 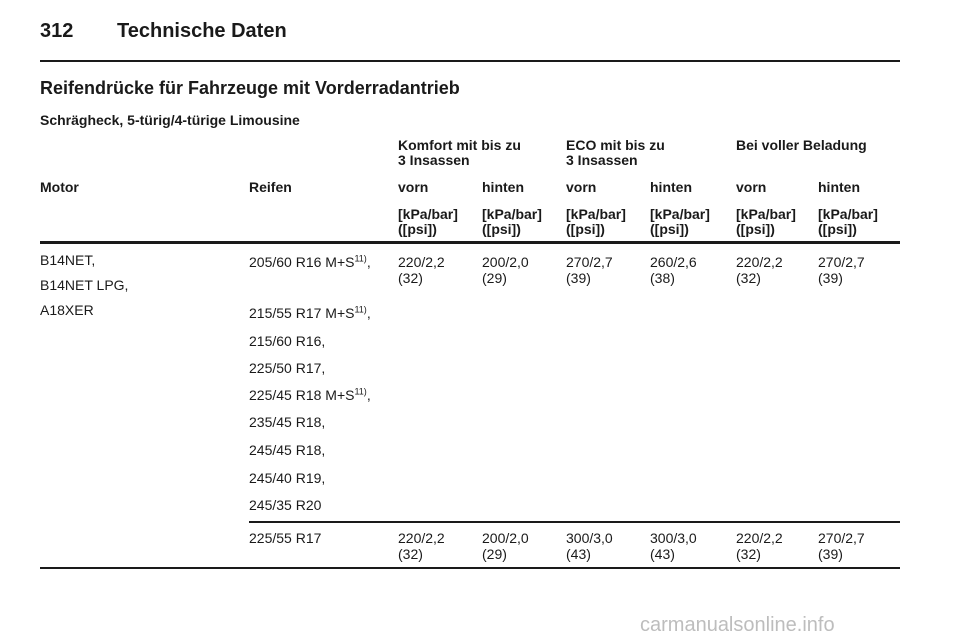 What do you see at coordinates (84, 285) in the screenshot?
I see `motor-b14net-lpg: B14NET LPG,` at bounding box center [84, 285].